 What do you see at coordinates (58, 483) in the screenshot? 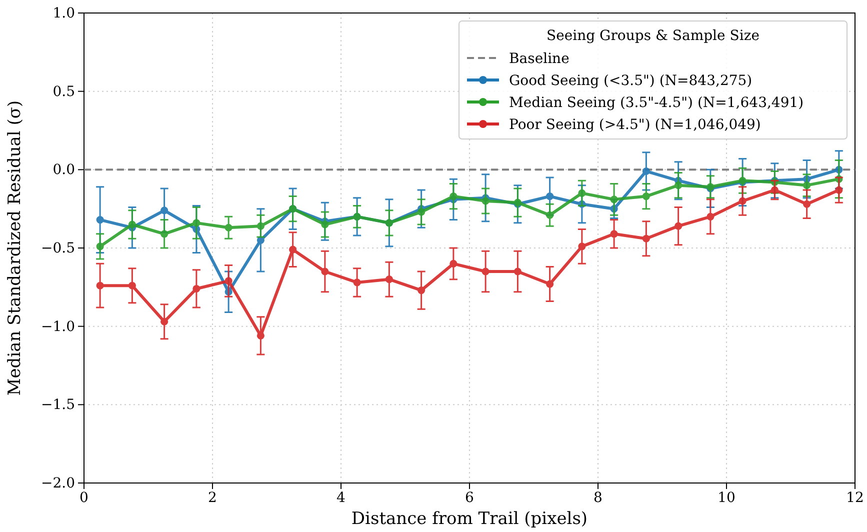
I see `y-tick-label: −2.0` at bounding box center [58, 483].